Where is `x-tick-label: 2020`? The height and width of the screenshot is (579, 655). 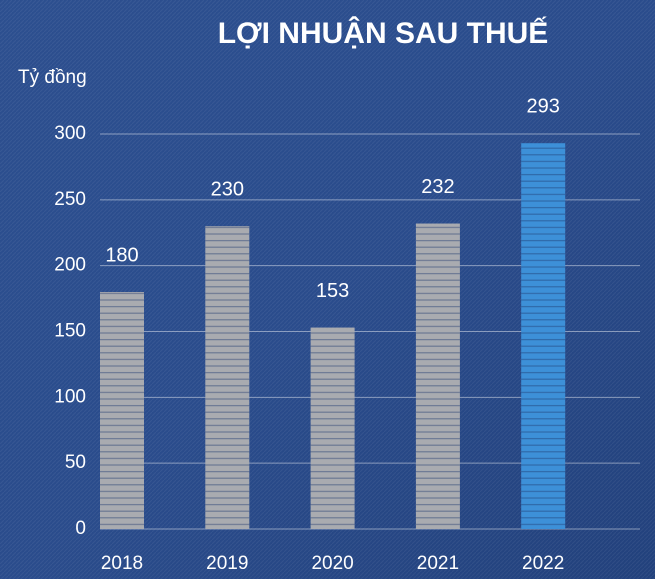
x-tick-label: 2020 is located at coordinates (332, 563).